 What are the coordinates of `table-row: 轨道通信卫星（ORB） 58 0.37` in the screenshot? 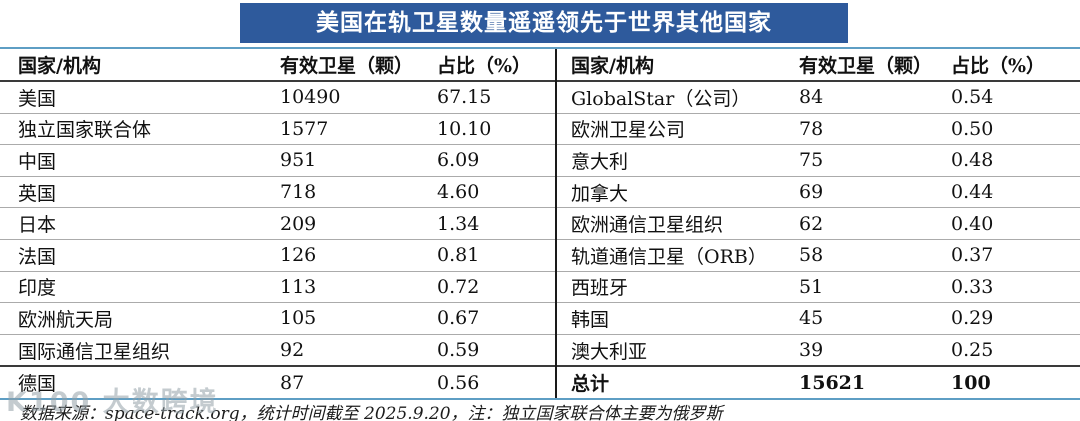 It's located at (818, 256).